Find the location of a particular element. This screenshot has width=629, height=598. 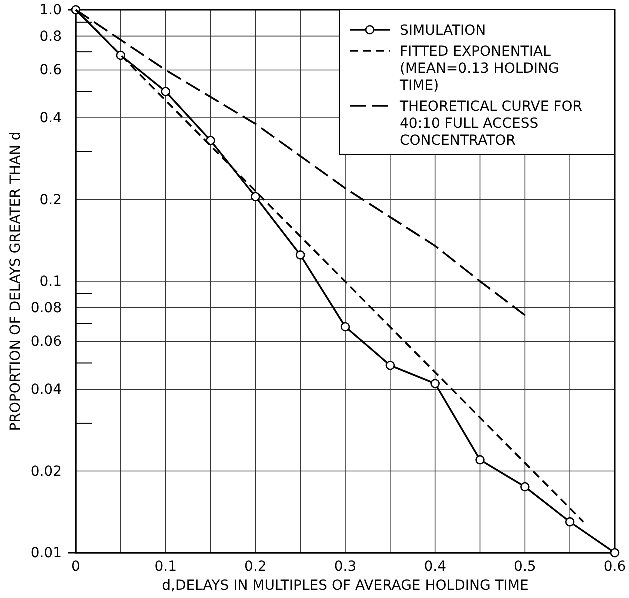

legend-label: SIMULATION is located at coordinates (443, 31).